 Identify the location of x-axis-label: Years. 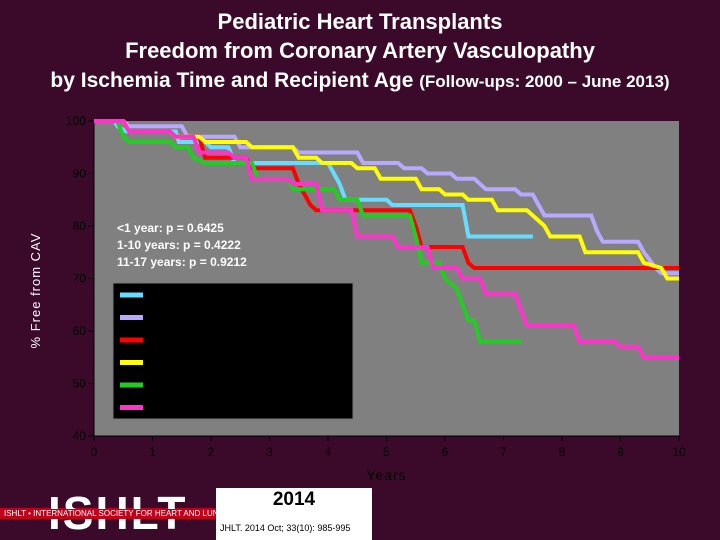
(386, 475).